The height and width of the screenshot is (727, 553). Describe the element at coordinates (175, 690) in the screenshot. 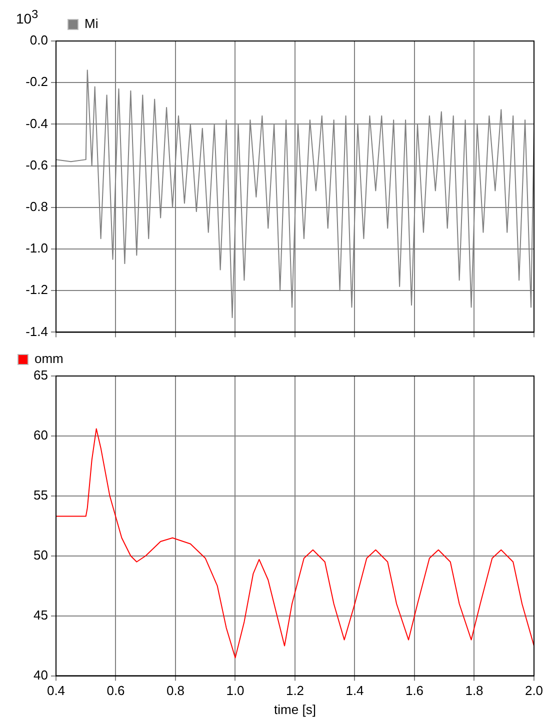

I see `x-tick-label: 0.8` at that location.